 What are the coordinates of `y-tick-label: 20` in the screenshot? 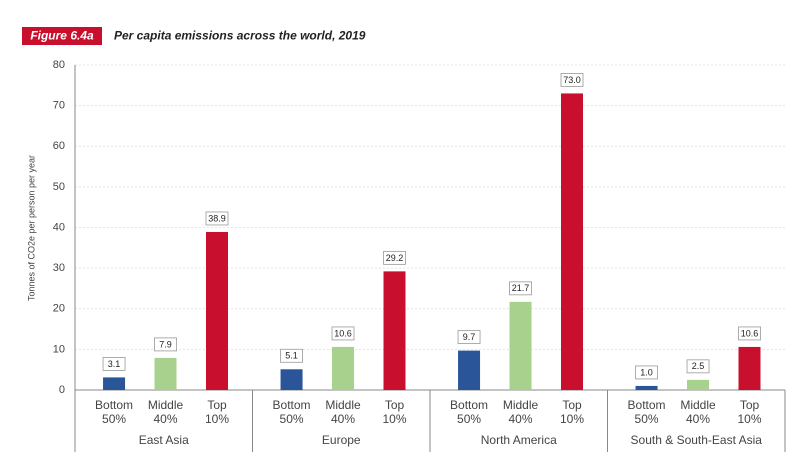 It's located at (59, 309).